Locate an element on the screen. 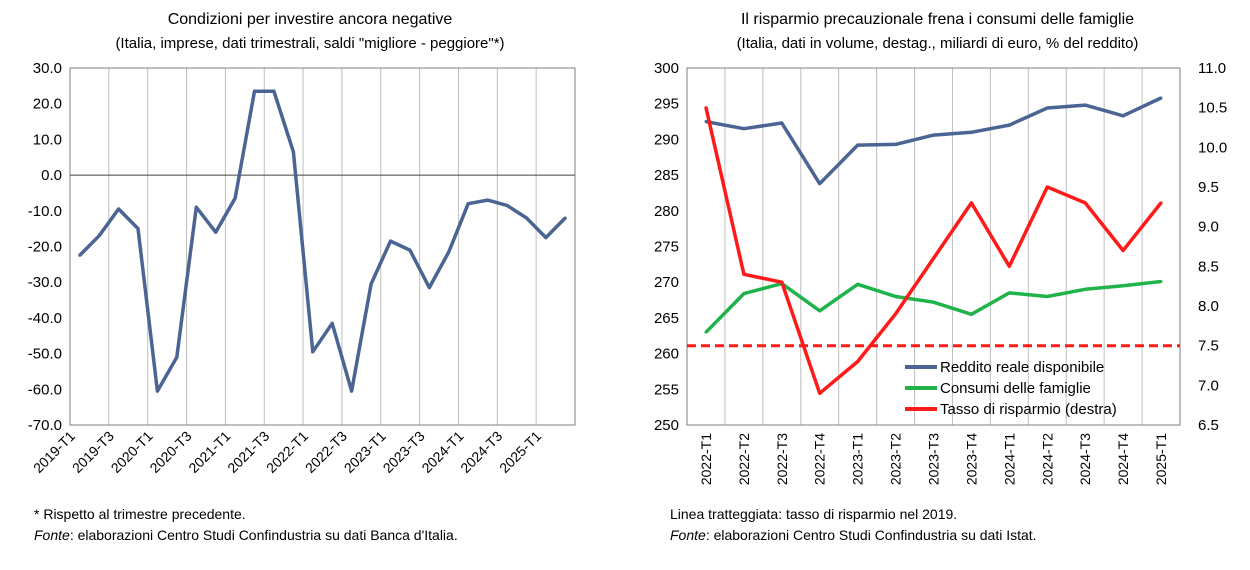  right-y2-tick-label: 10.0 is located at coordinates (1212, 147).